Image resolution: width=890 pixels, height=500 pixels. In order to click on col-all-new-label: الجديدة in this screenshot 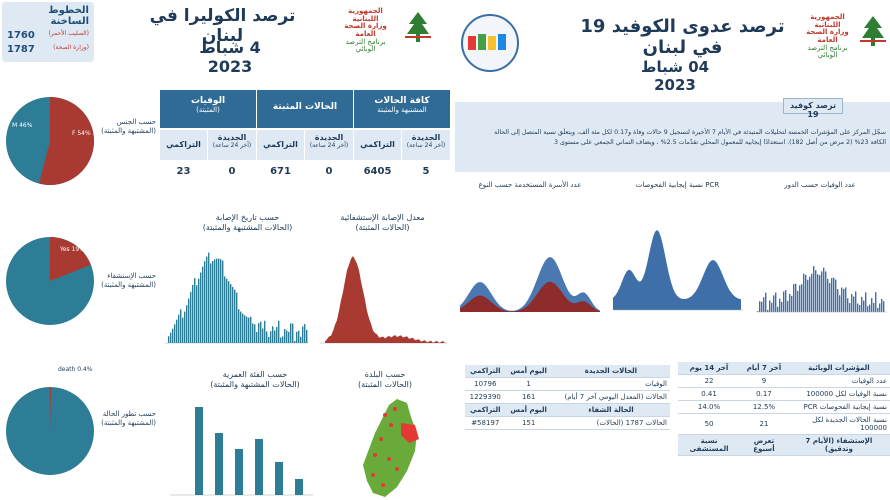, I will do `click(426, 137)`.